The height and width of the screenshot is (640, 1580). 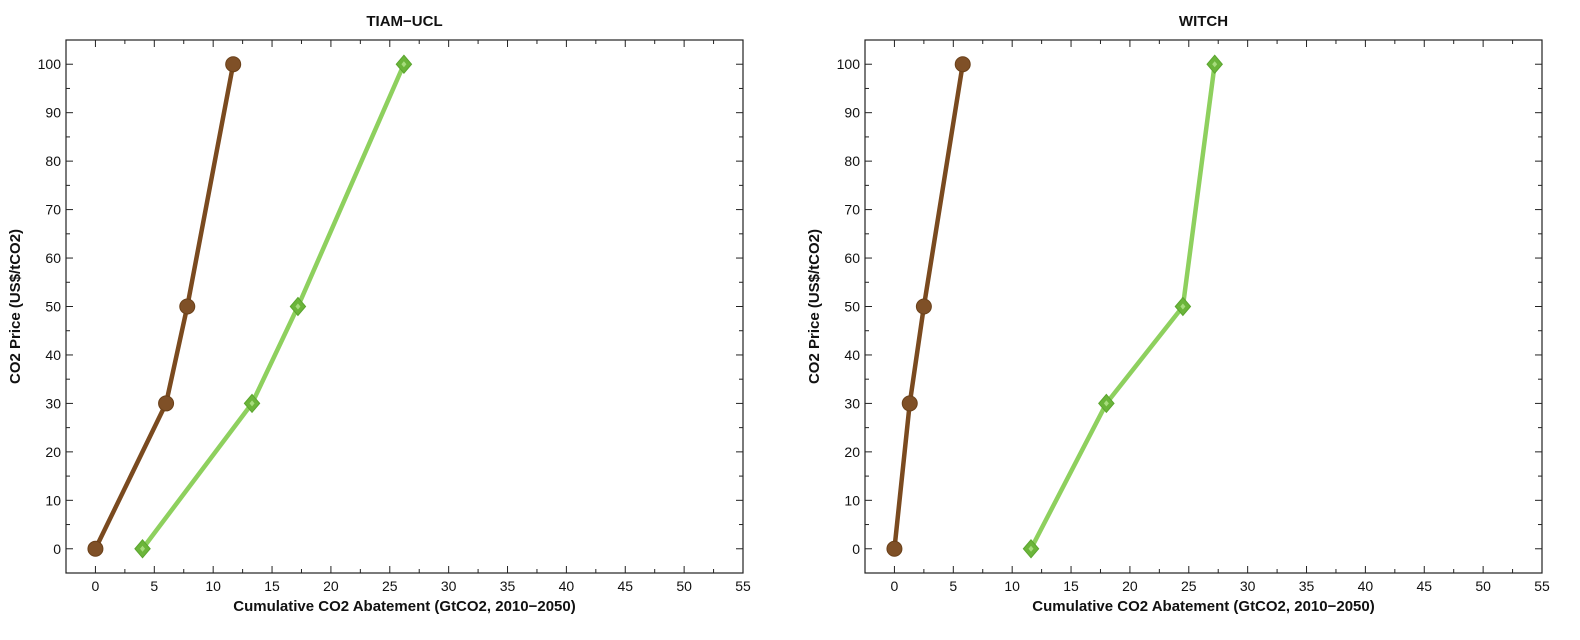 What do you see at coordinates (404, 21) in the screenshot?
I see `chart-title: TIAM−UCL` at bounding box center [404, 21].